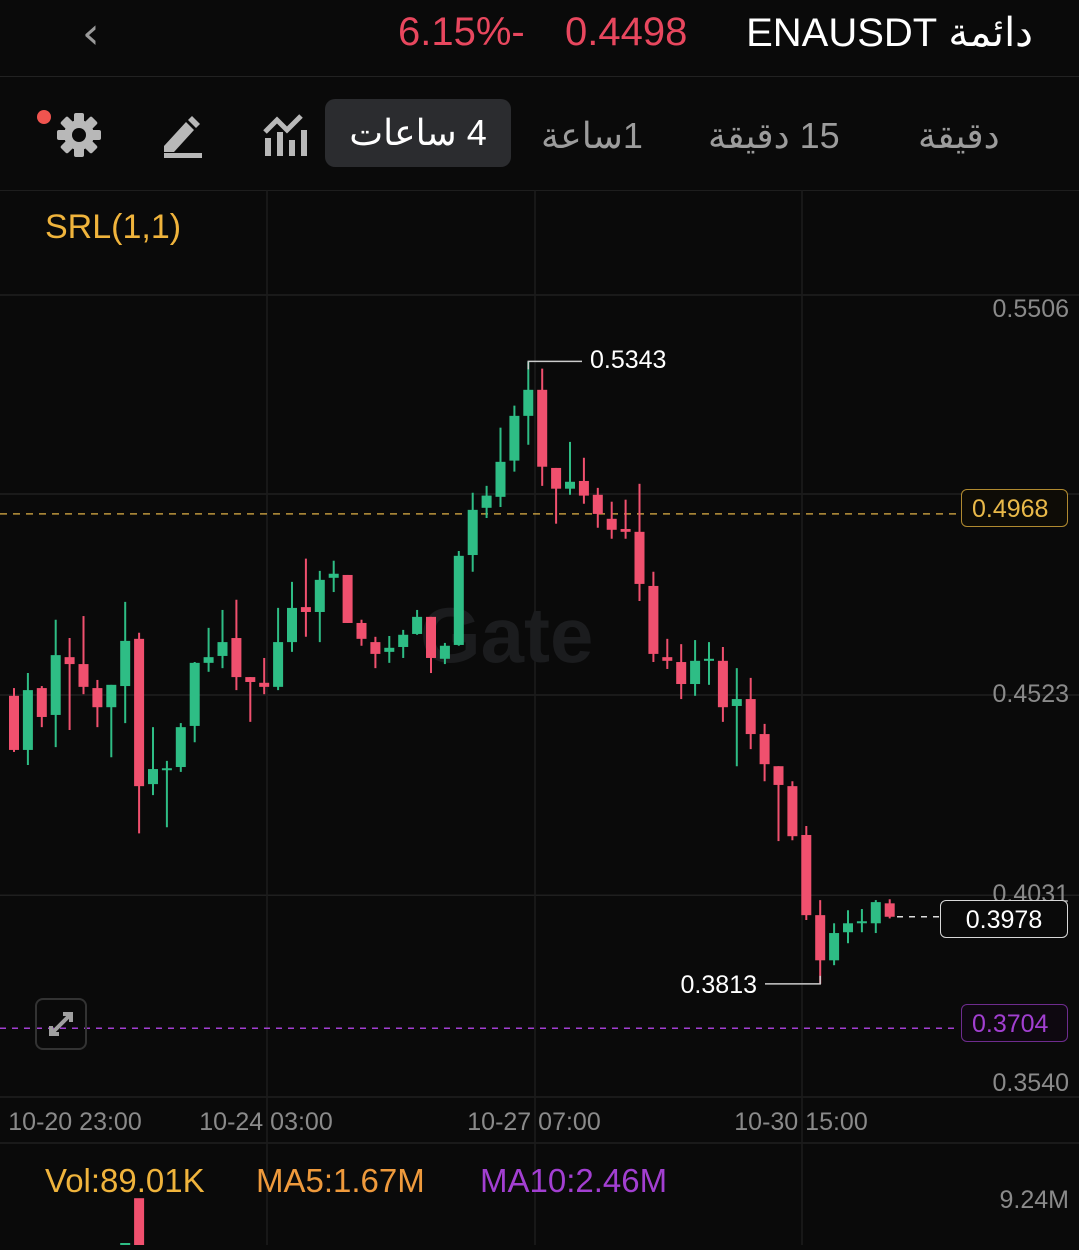  Describe the element at coordinates (1034, 1200) in the screenshot. I see `volume-max-label: 9.24M` at that location.